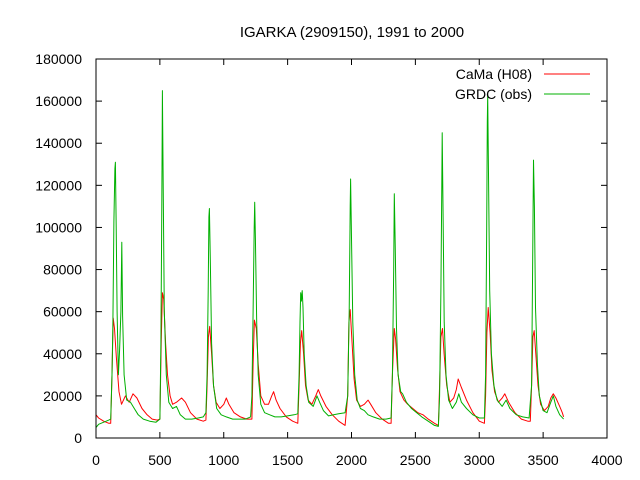  What do you see at coordinates (58, 143) in the screenshot?
I see `y-tick-label: 140000` at bounding box center [58, 143].